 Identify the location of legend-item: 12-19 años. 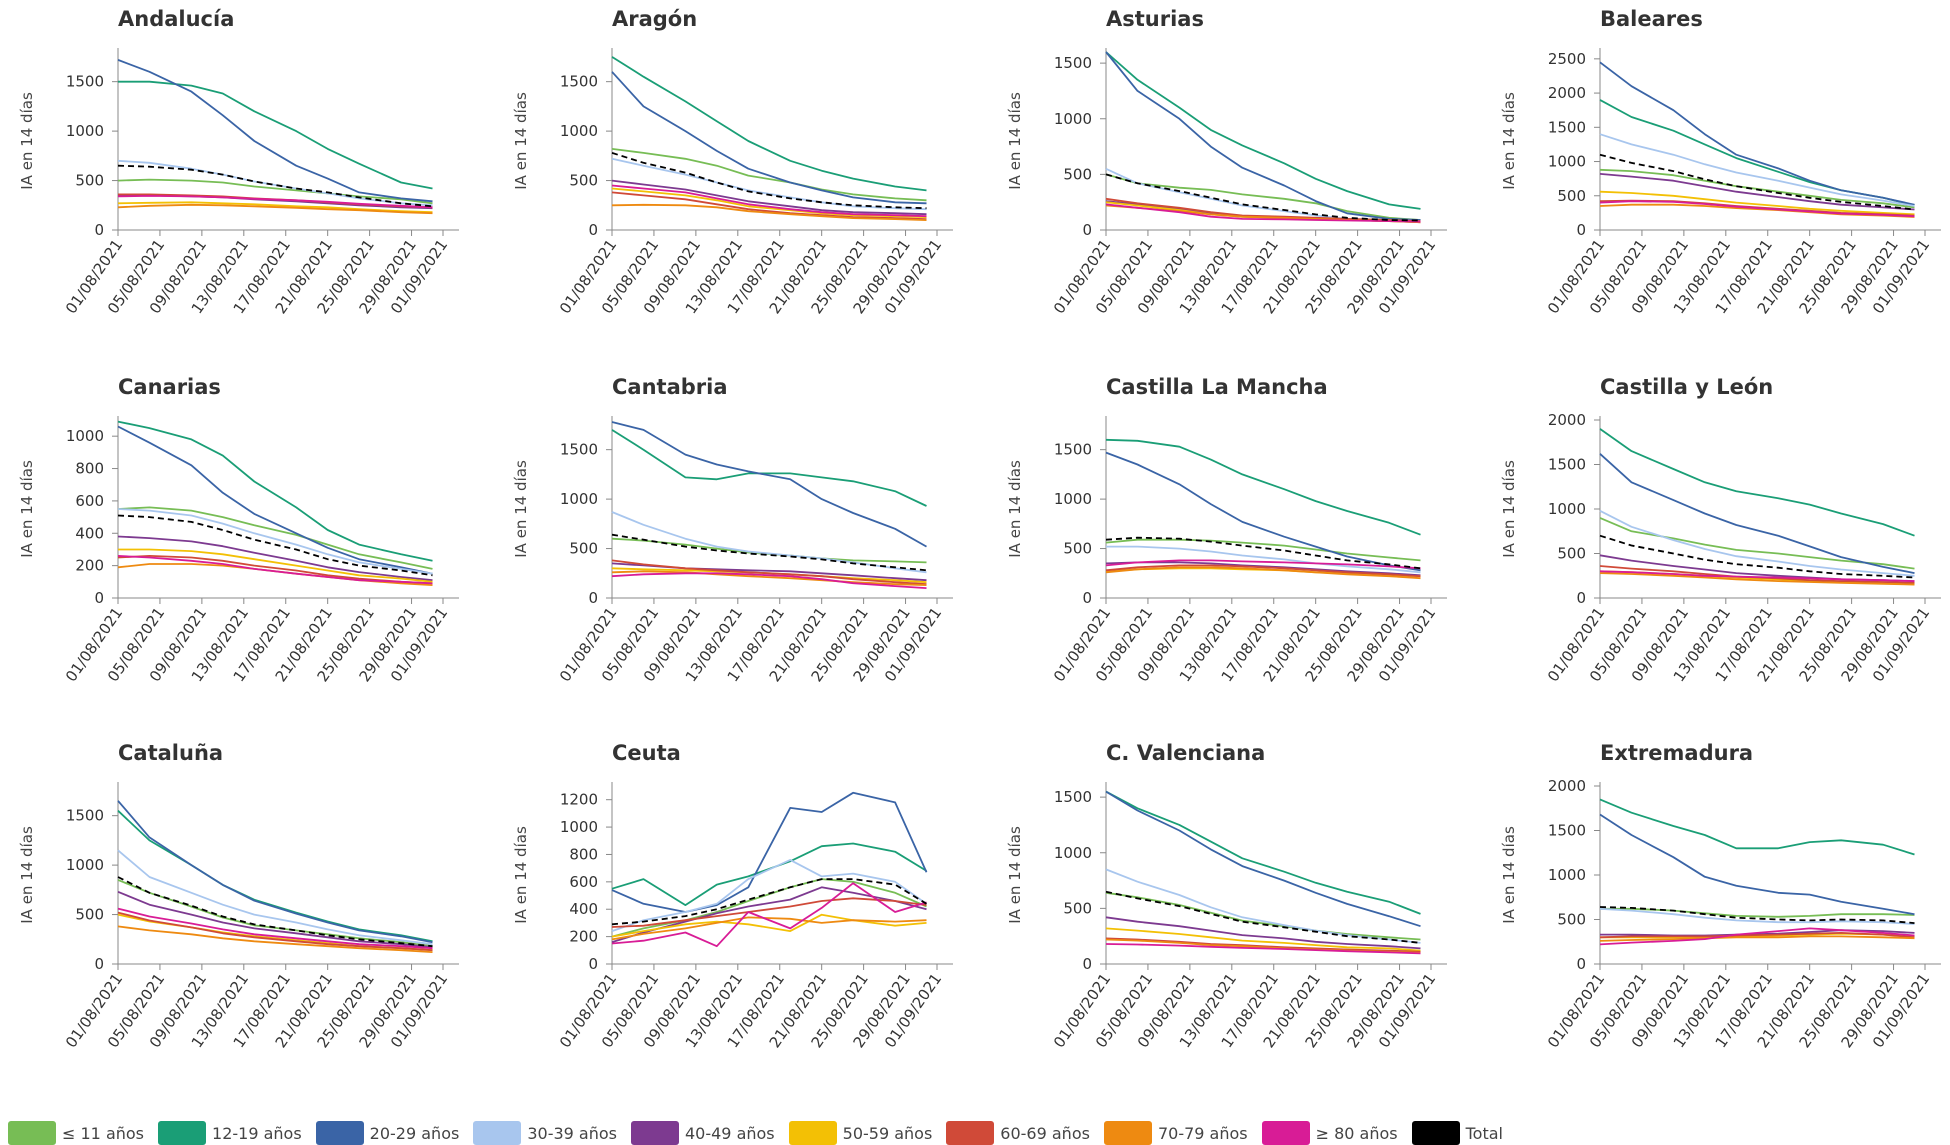
(230, 1133).